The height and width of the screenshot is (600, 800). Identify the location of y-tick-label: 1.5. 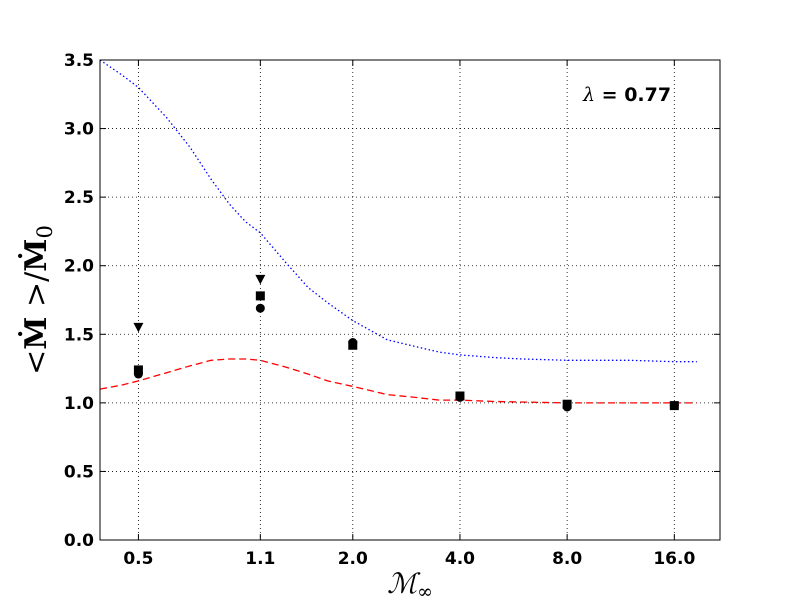
(79, 335).